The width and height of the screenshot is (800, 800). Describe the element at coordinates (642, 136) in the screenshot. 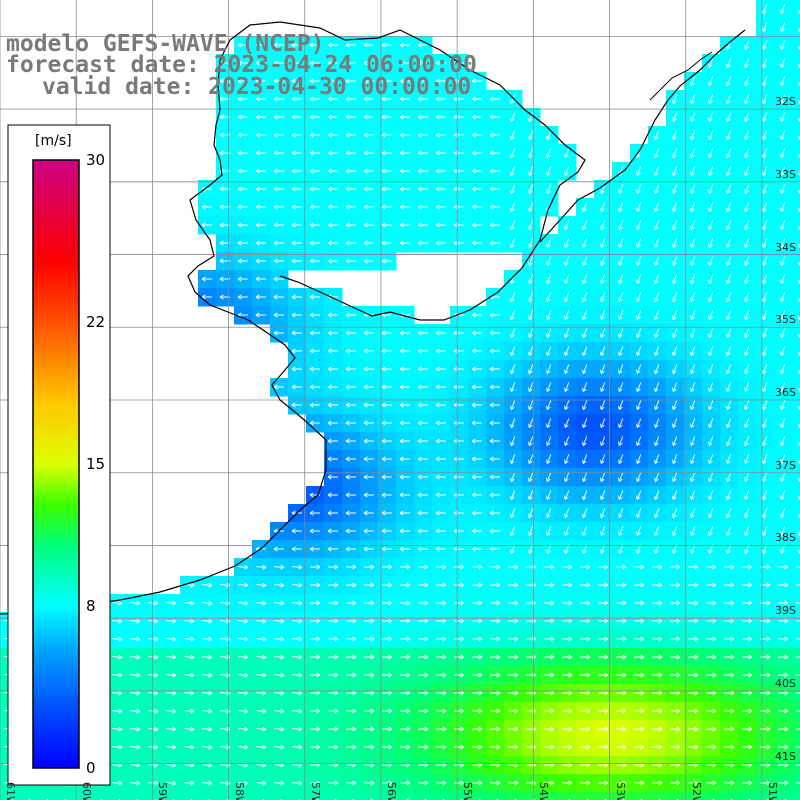

I see `coastline-north` at that location.